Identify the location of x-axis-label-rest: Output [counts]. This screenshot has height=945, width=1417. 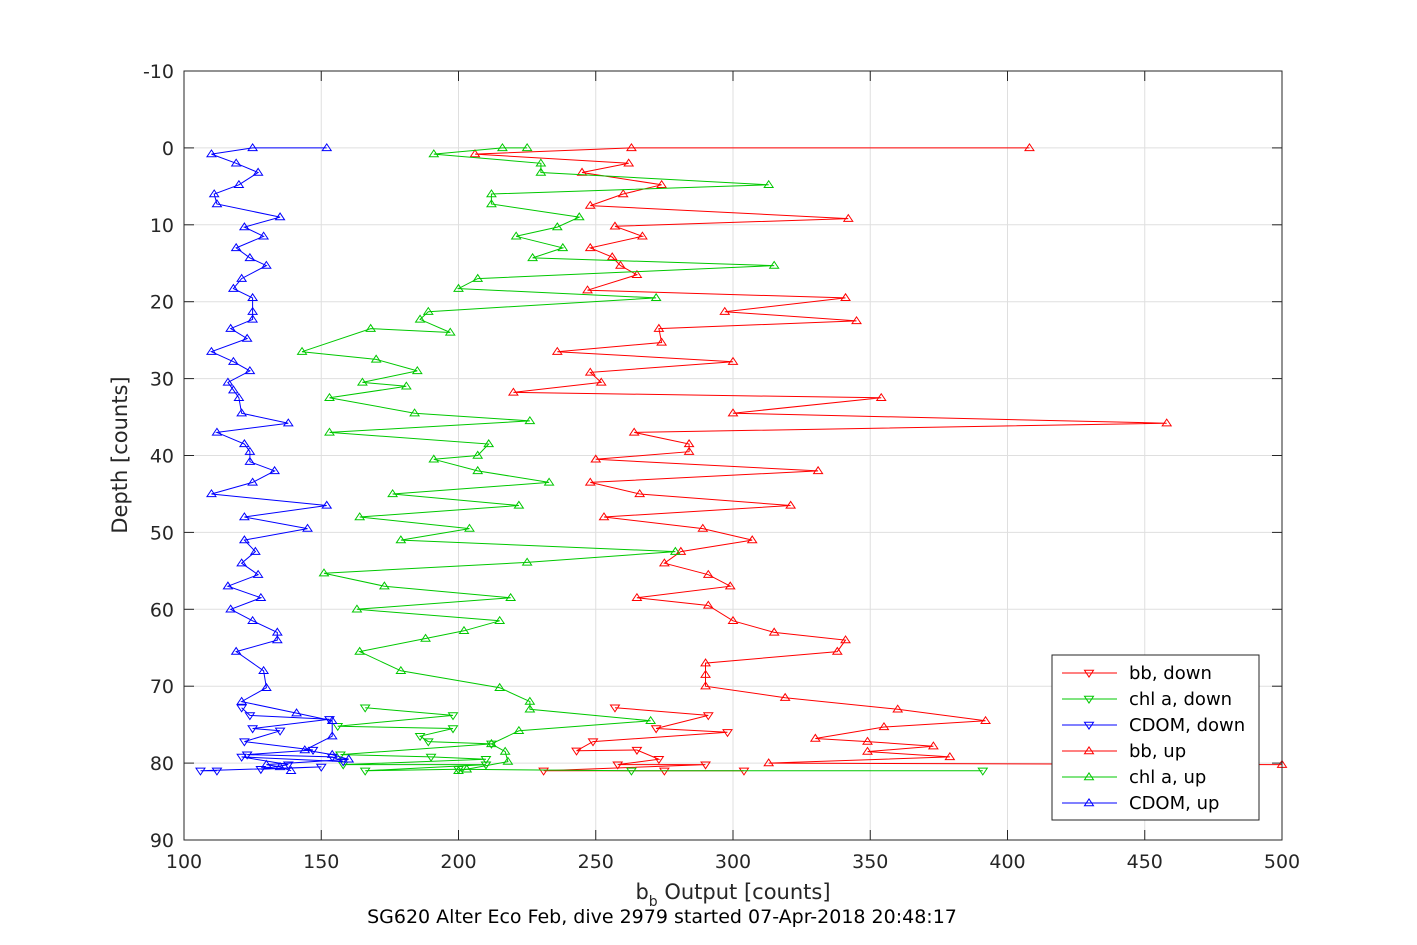
(744, 892).